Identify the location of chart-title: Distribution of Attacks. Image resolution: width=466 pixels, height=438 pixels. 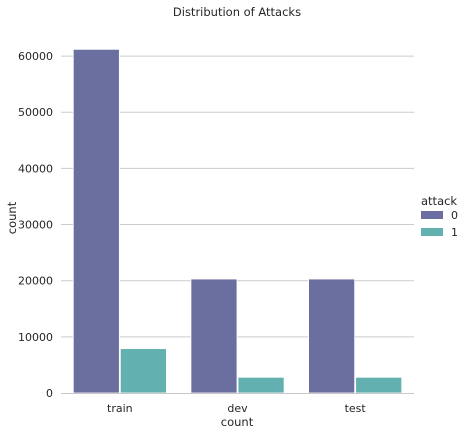
(237, 12).